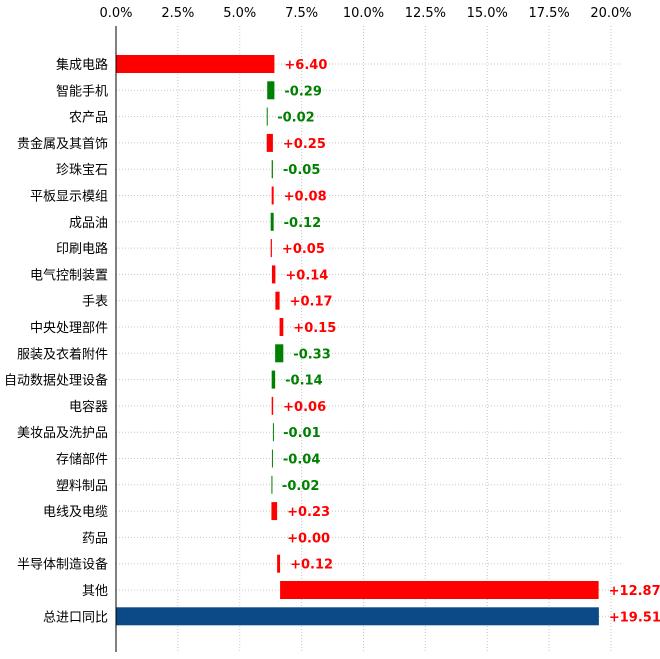 The width and height of the screenshot is (660, 659). I want to click on x-tick-label: 17.5%, so click(548, 13).